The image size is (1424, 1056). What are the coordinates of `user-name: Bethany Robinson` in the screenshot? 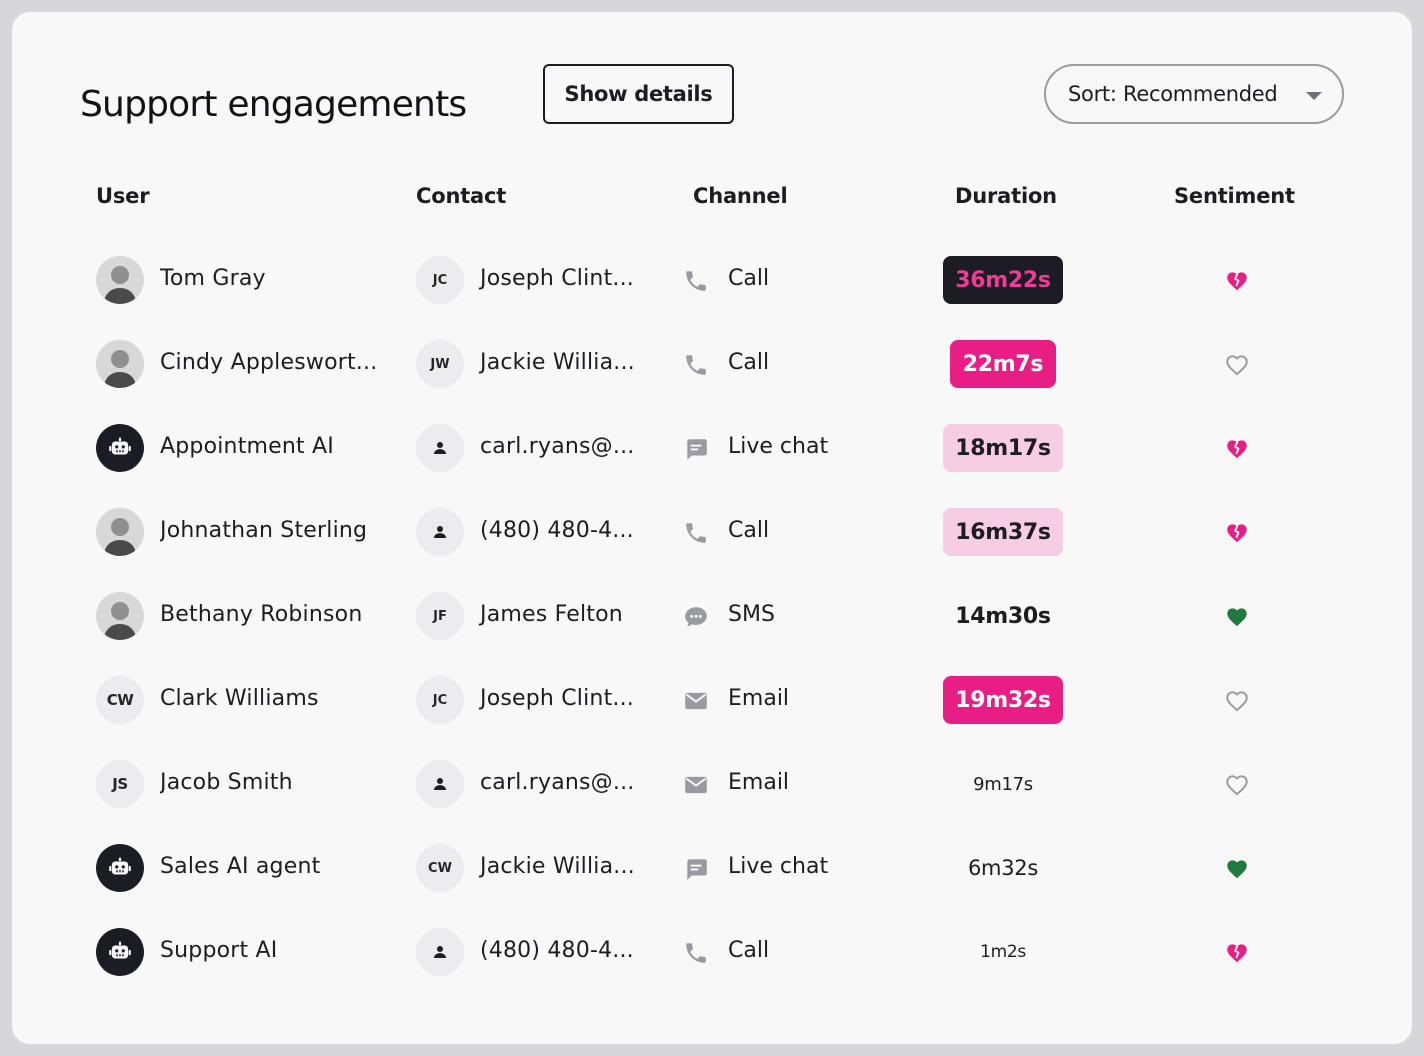 It's located at (261, 614).